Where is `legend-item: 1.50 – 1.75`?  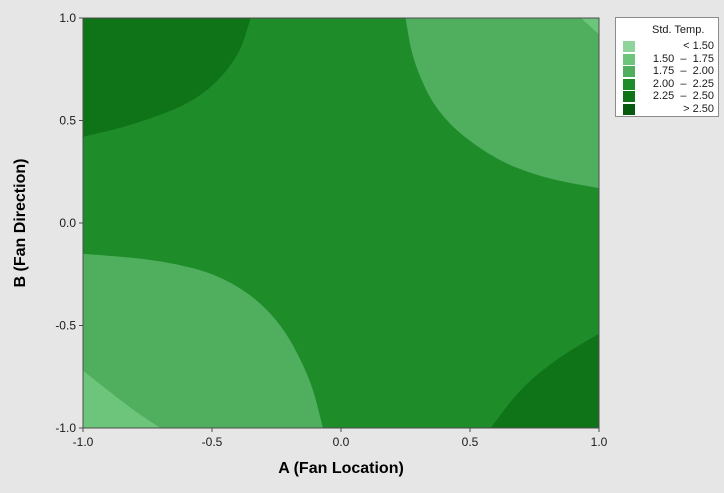
legend-item: 1.50 – 1.75 is located at coordinates (671, 60).